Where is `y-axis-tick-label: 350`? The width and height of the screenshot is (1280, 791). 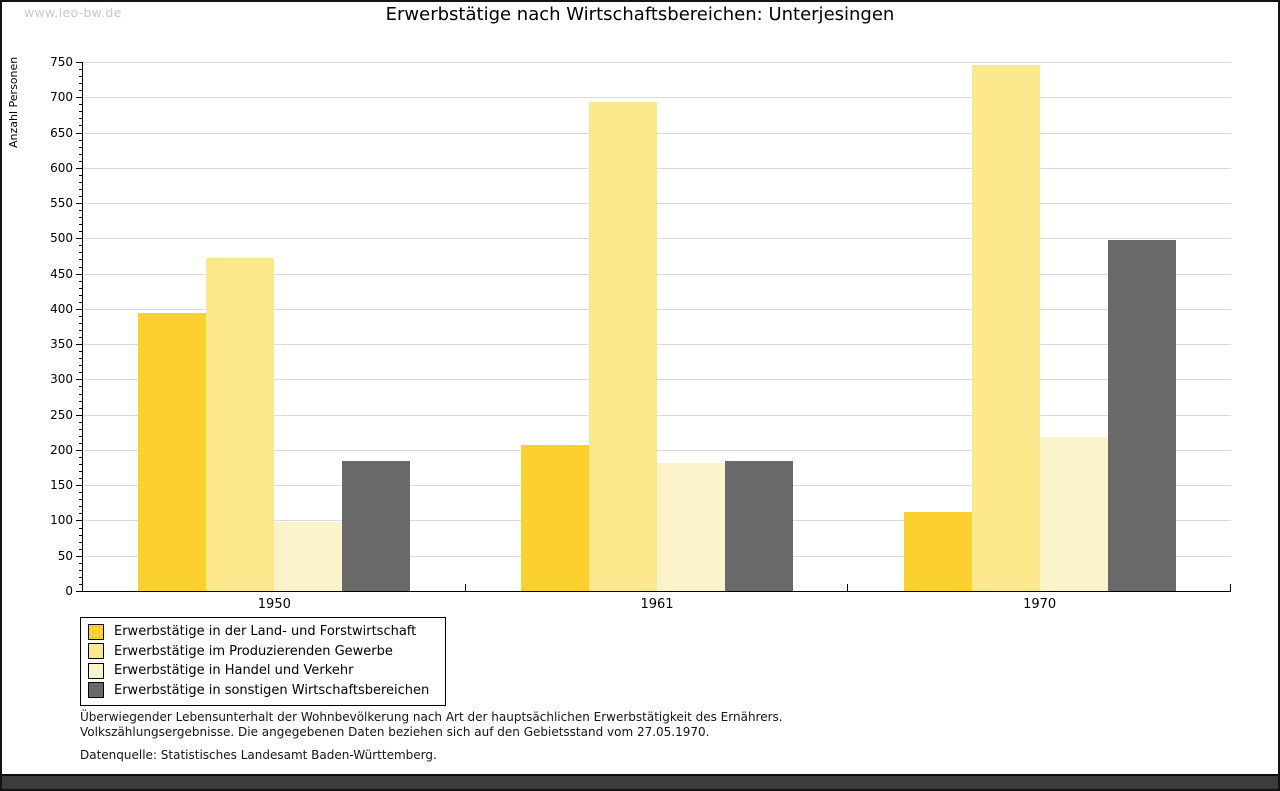 y-axis-tick-label: 350 is located at coordinates (61, 344).